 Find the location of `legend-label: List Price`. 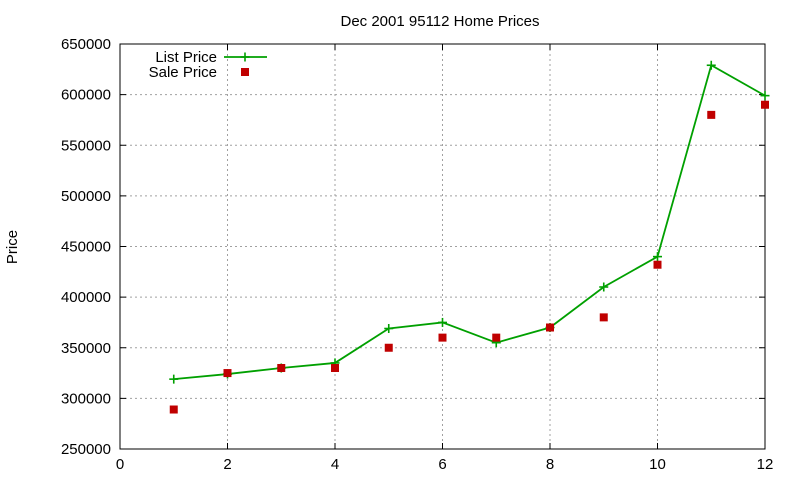

legend-label: List Price is located at coordinates (186, 57).